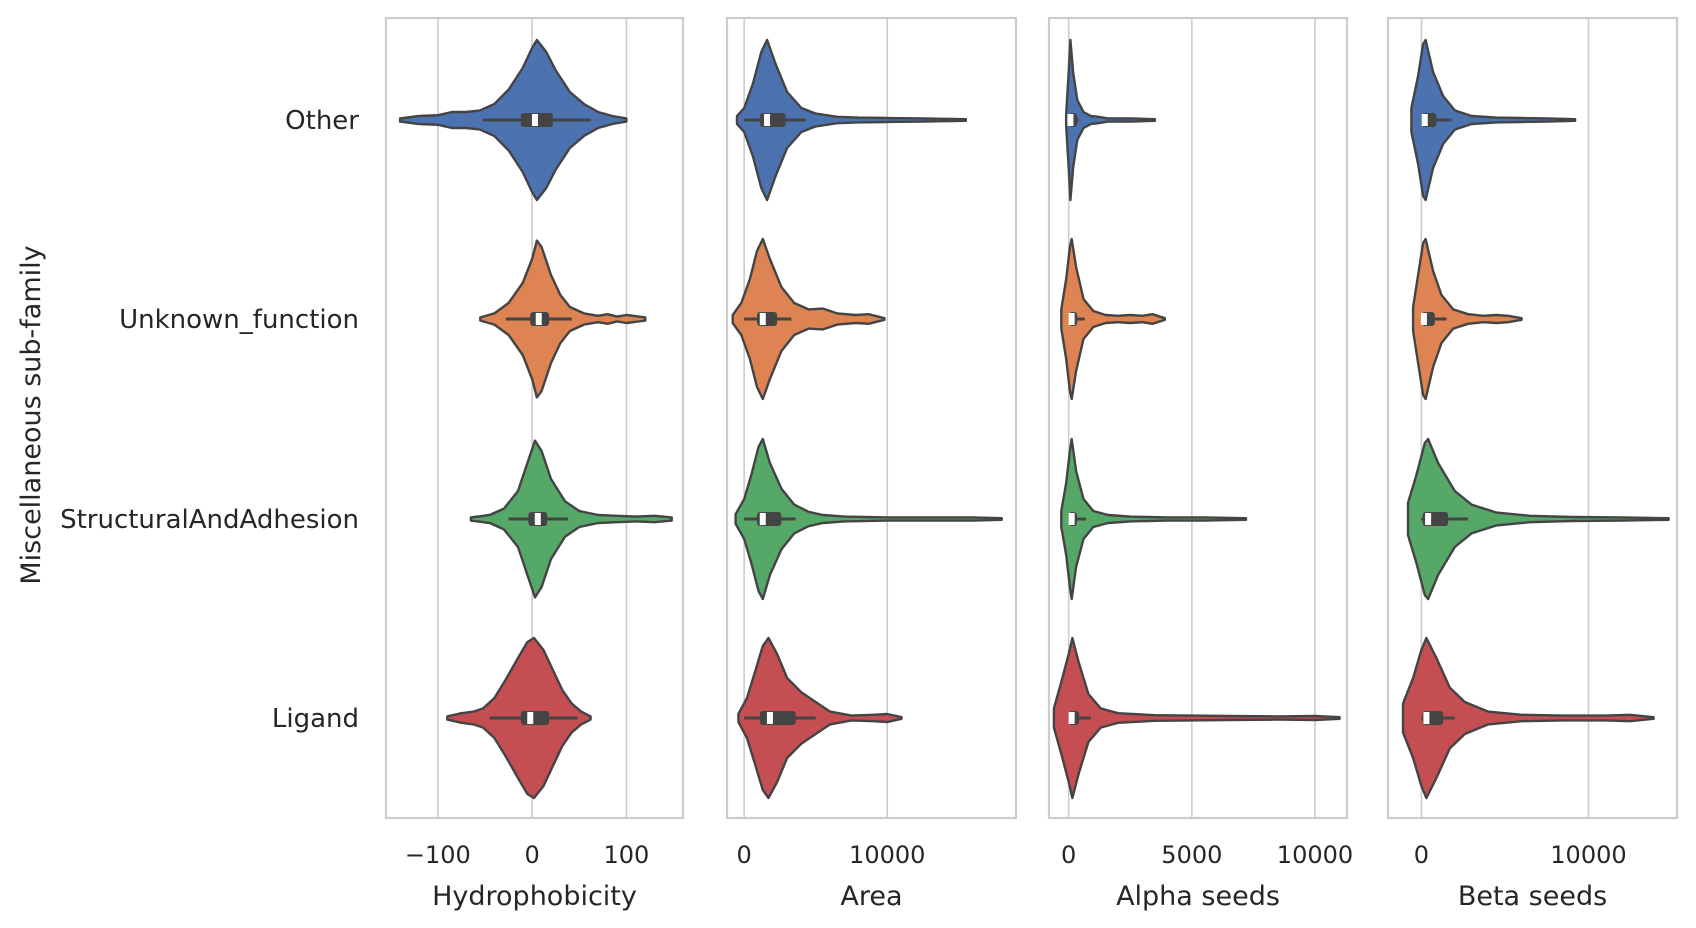  I want to click on x-axis-label: Hydrophobicity, so click(534, 896).